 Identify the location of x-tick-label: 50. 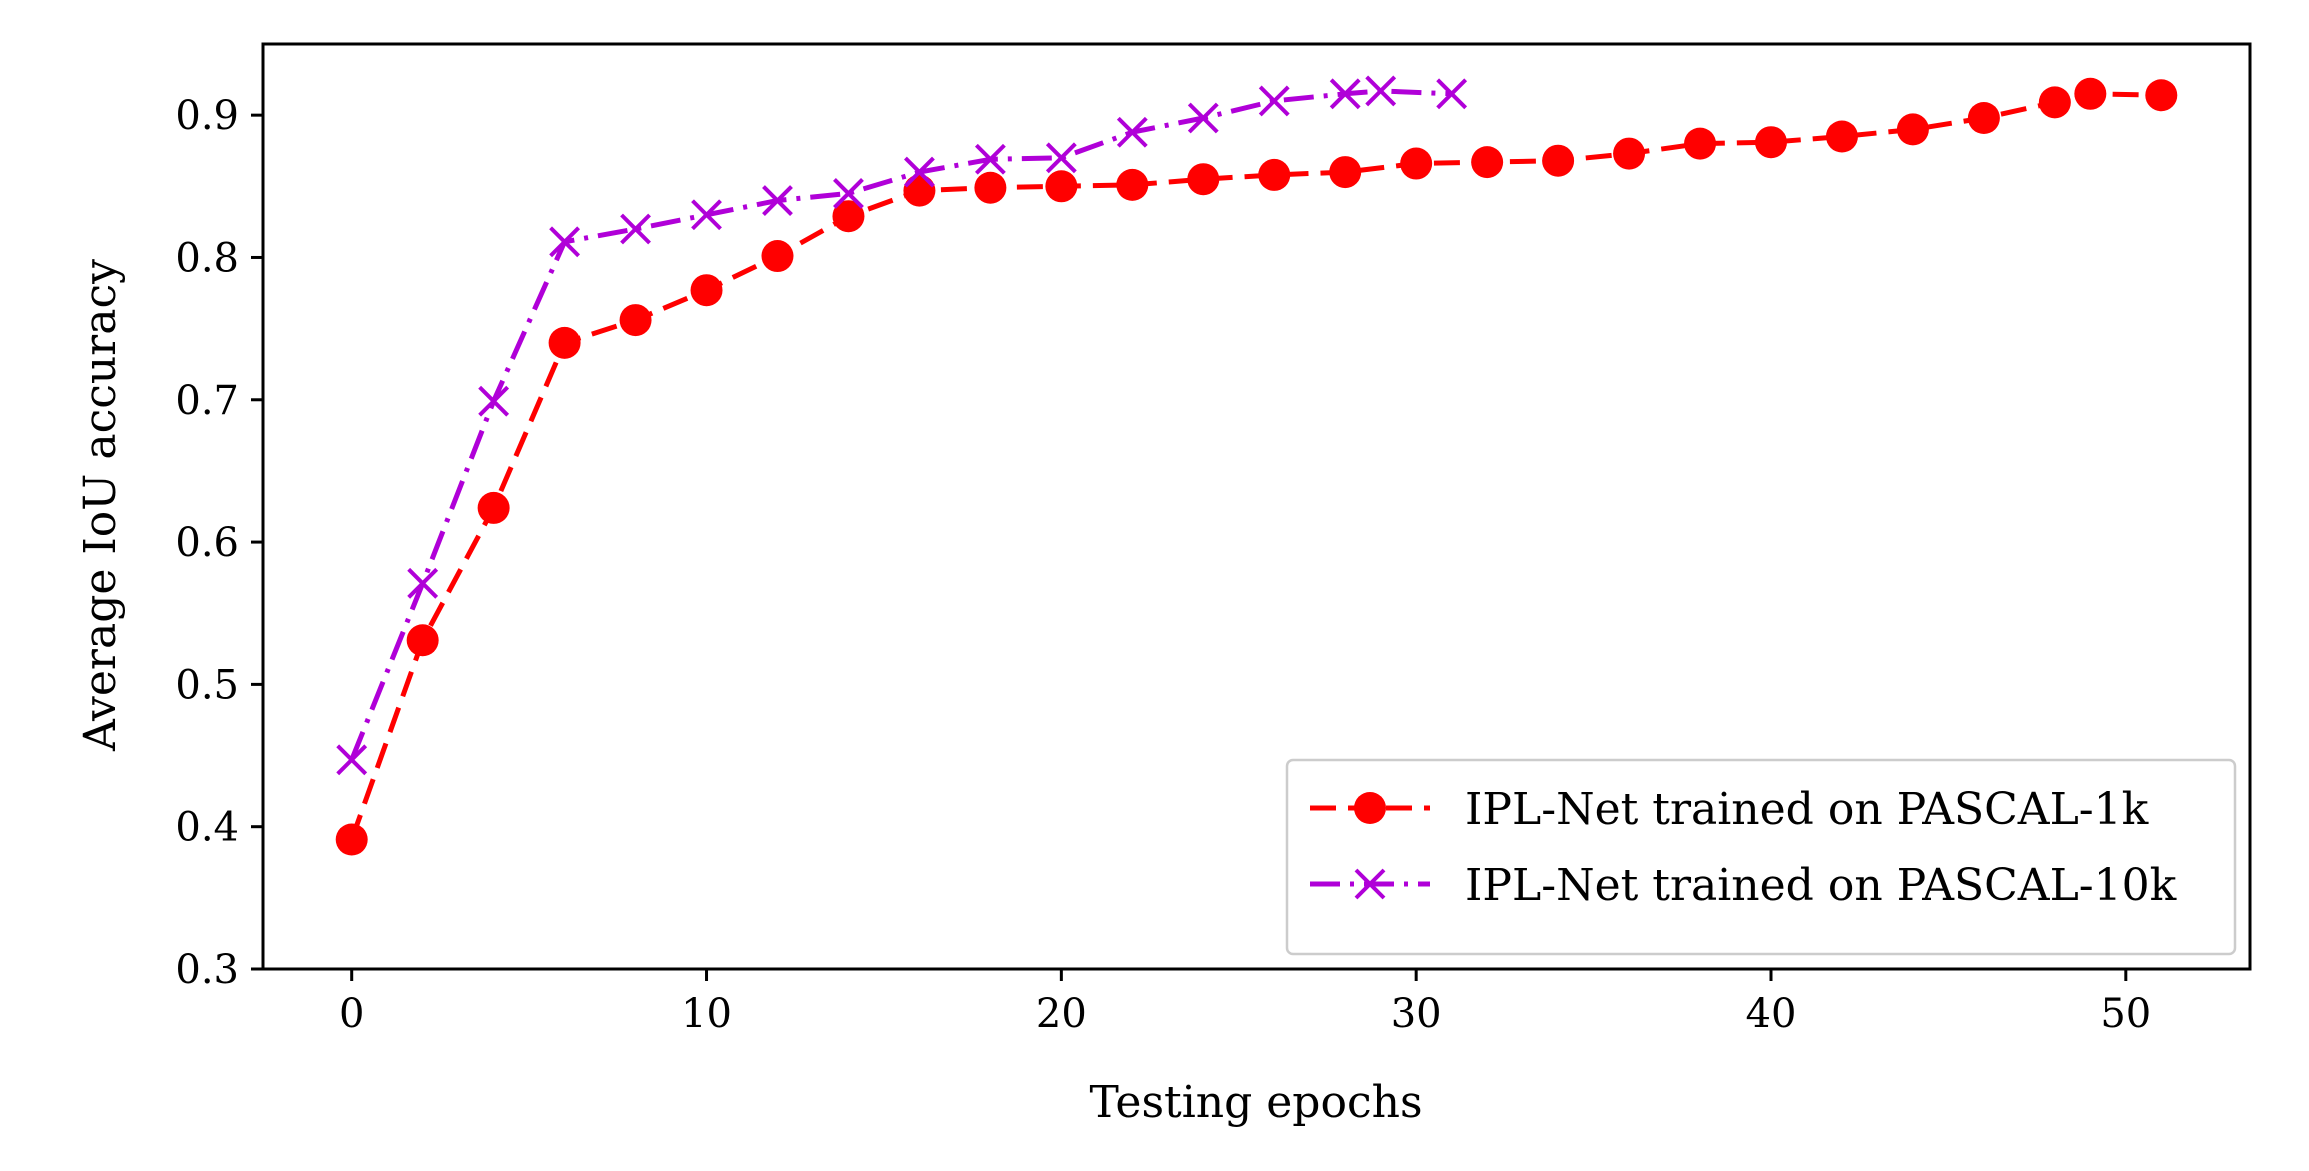
(2125, 1014).